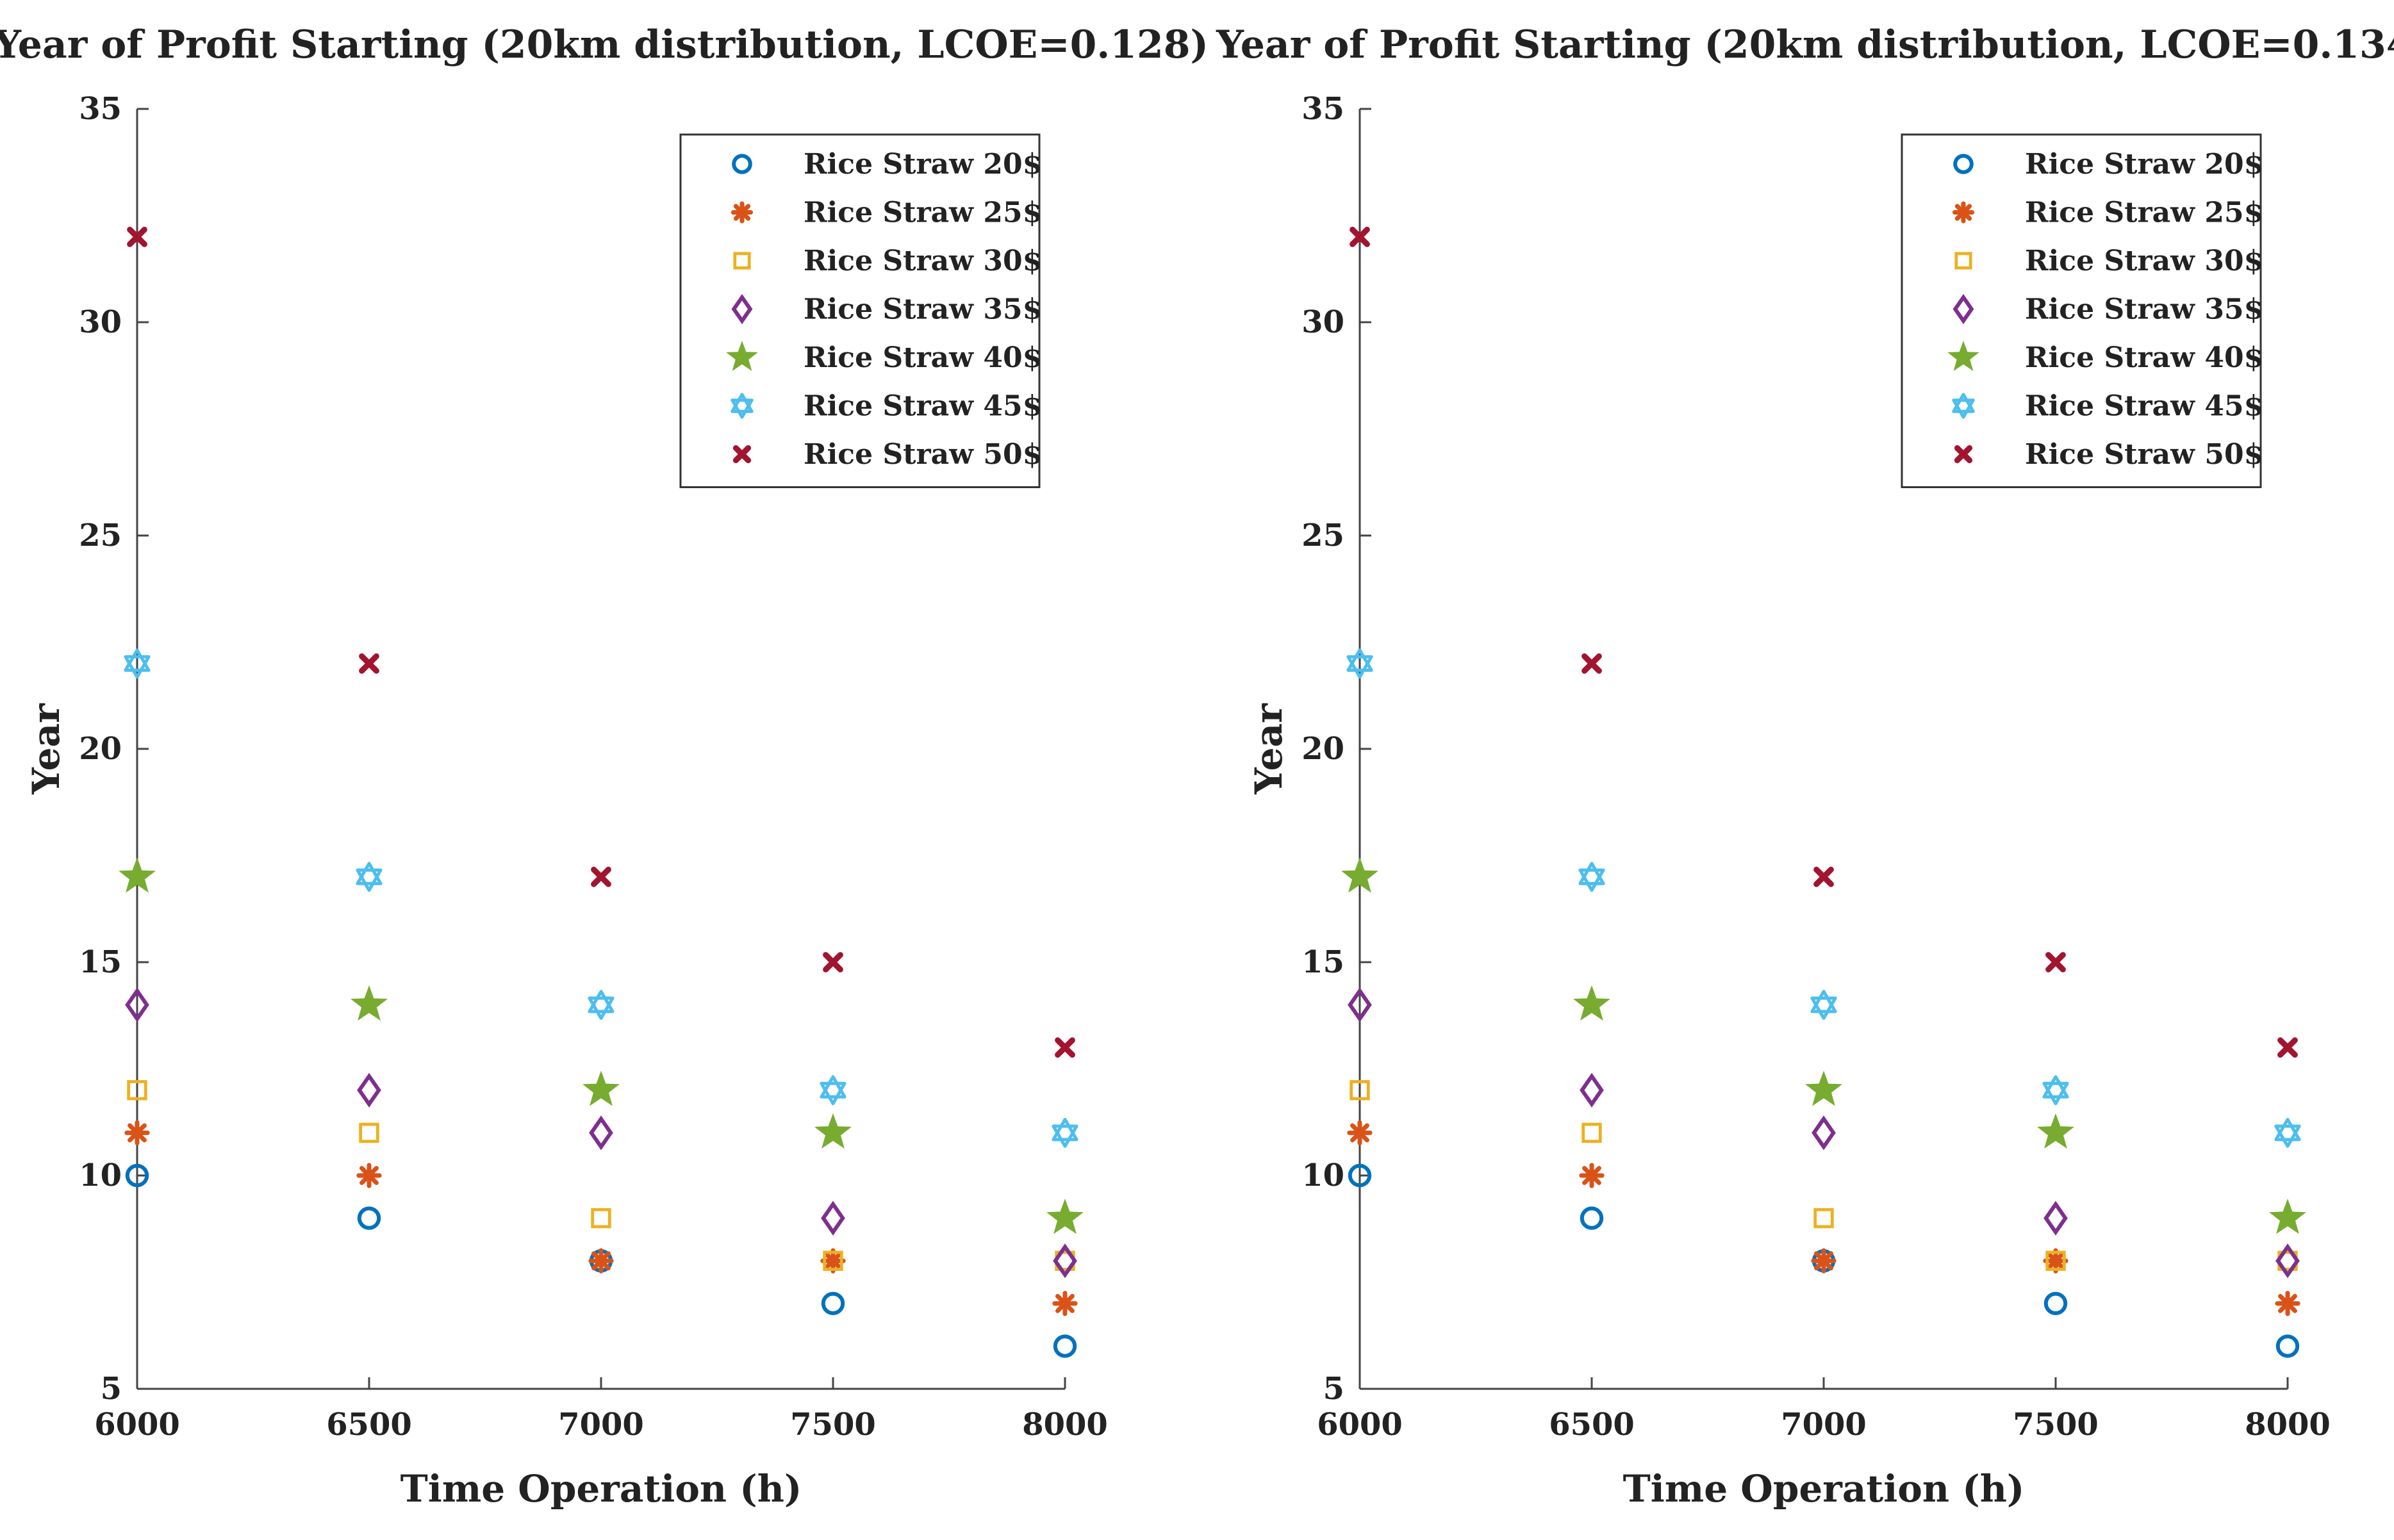 This screenshot has width=2394, height=1540. I want to click on legend-box, so click(860, 310).